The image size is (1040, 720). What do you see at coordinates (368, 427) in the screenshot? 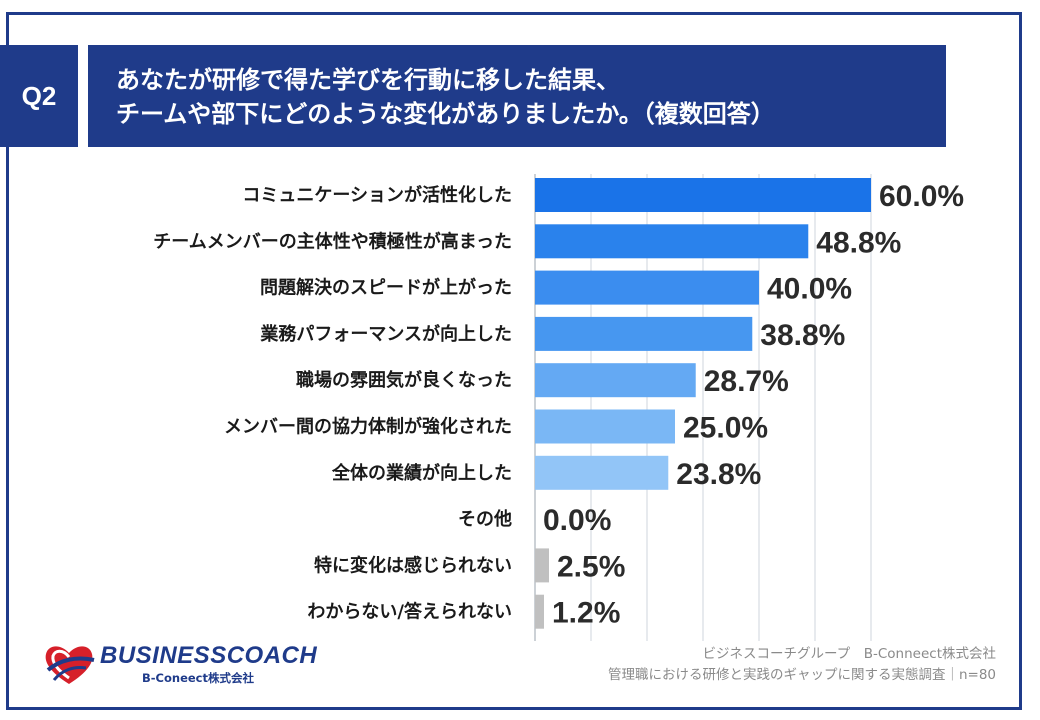
I see `category-label: メンバー間の協力体制が強化された` at bounding box center [368, 427].